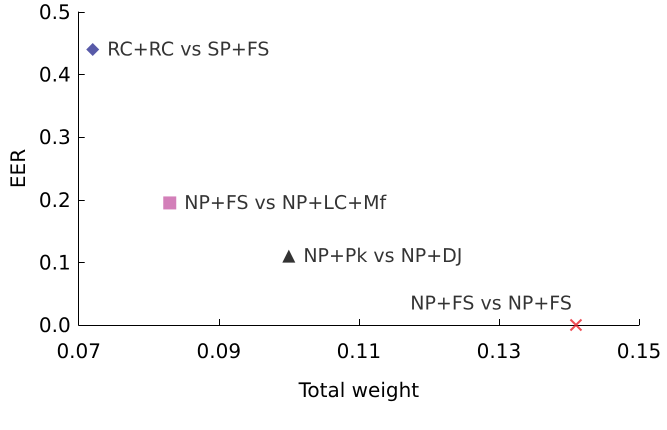 This screenshot has width=667, height=430. Describe the element at coordinates (188, 49) in the screenshot. I see `series-label: RC+RC vs SP+FS` at that location.